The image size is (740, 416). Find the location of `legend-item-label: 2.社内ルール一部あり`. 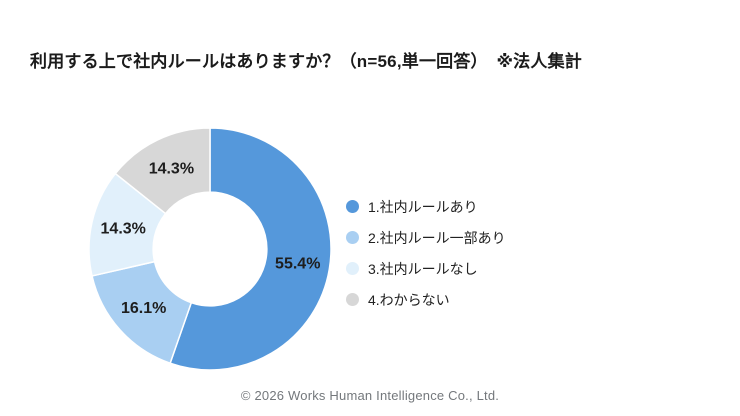

legend-item-label: 2.社内ルール一部あり is located at coordinates (437, 237).